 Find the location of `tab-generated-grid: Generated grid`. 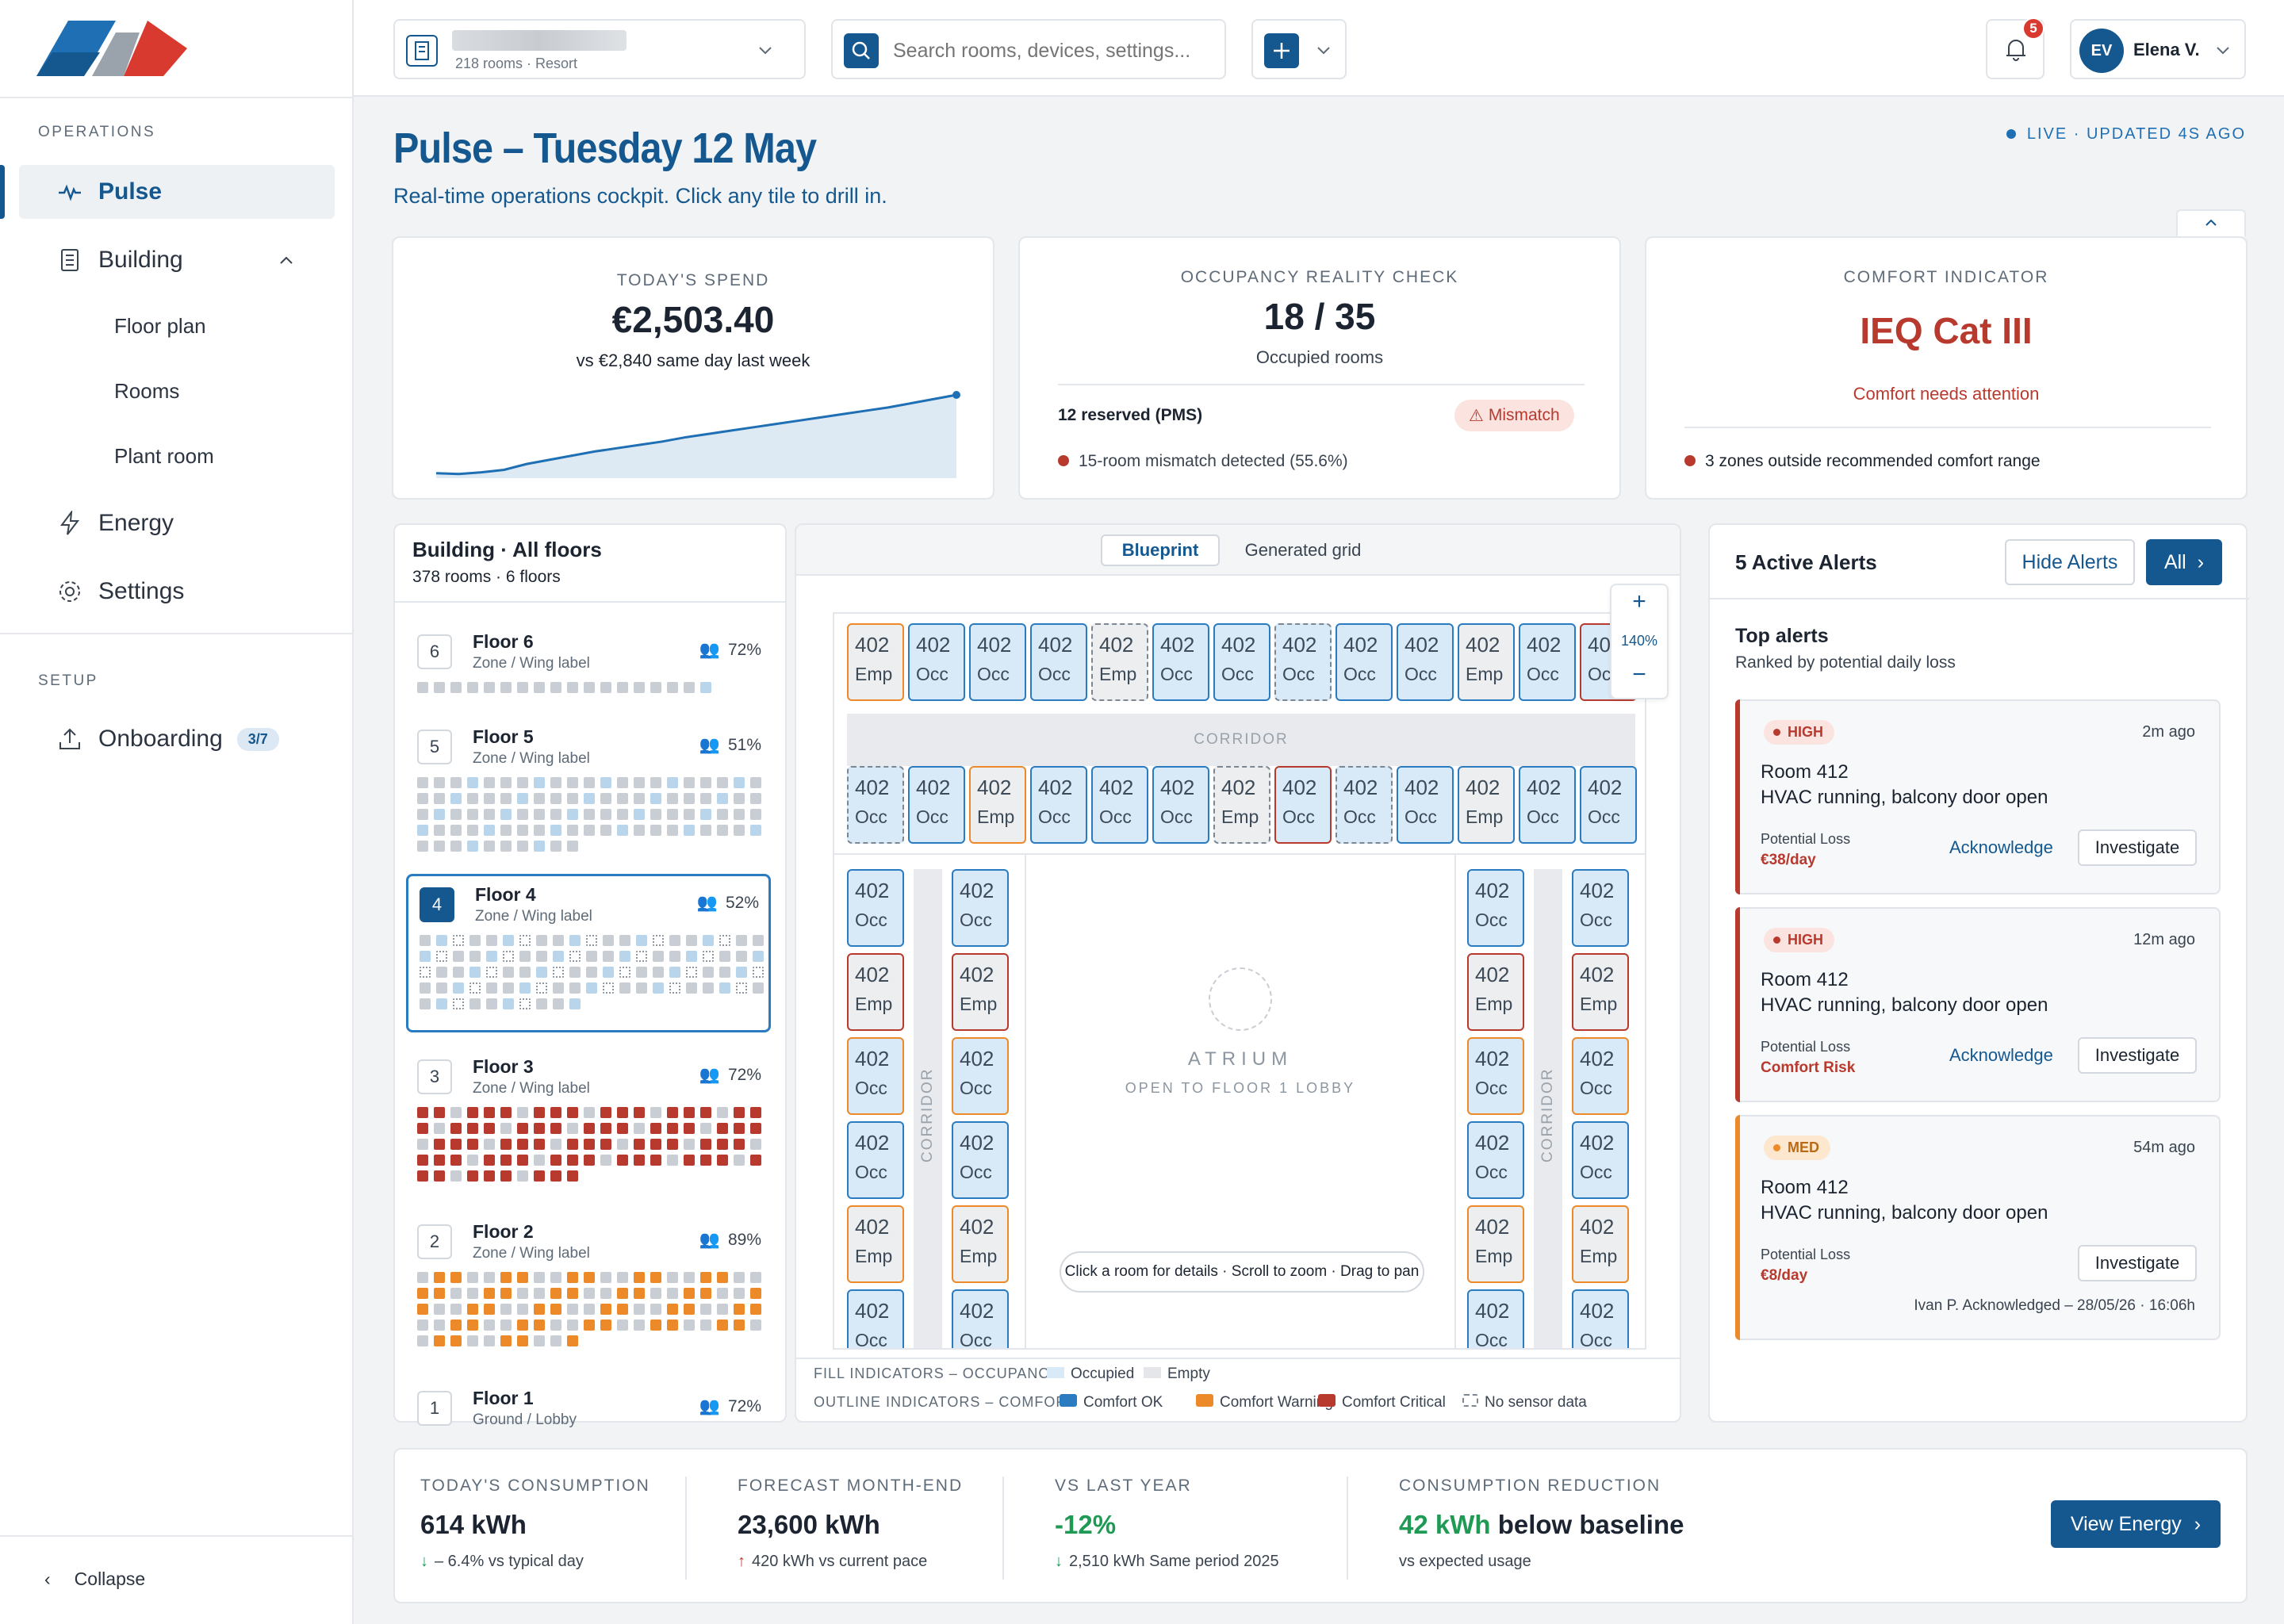

tab-generated-grid: Generated grid is located at coordinates (1303, 550).